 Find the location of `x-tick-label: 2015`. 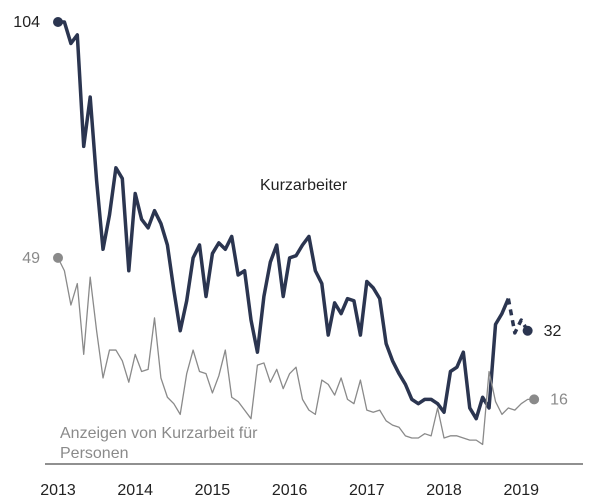

x-tick-label: 2015 is located at coordinates (213, 490).